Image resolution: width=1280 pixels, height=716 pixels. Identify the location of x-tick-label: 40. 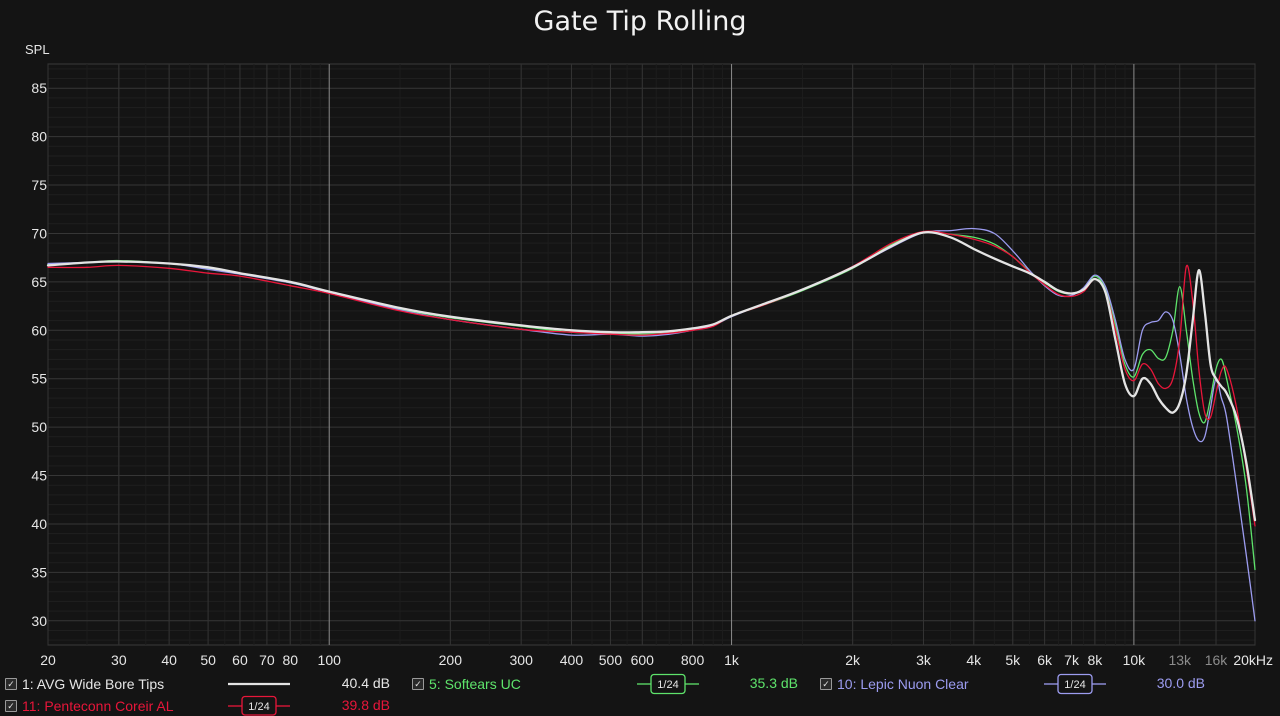
(169, 660).